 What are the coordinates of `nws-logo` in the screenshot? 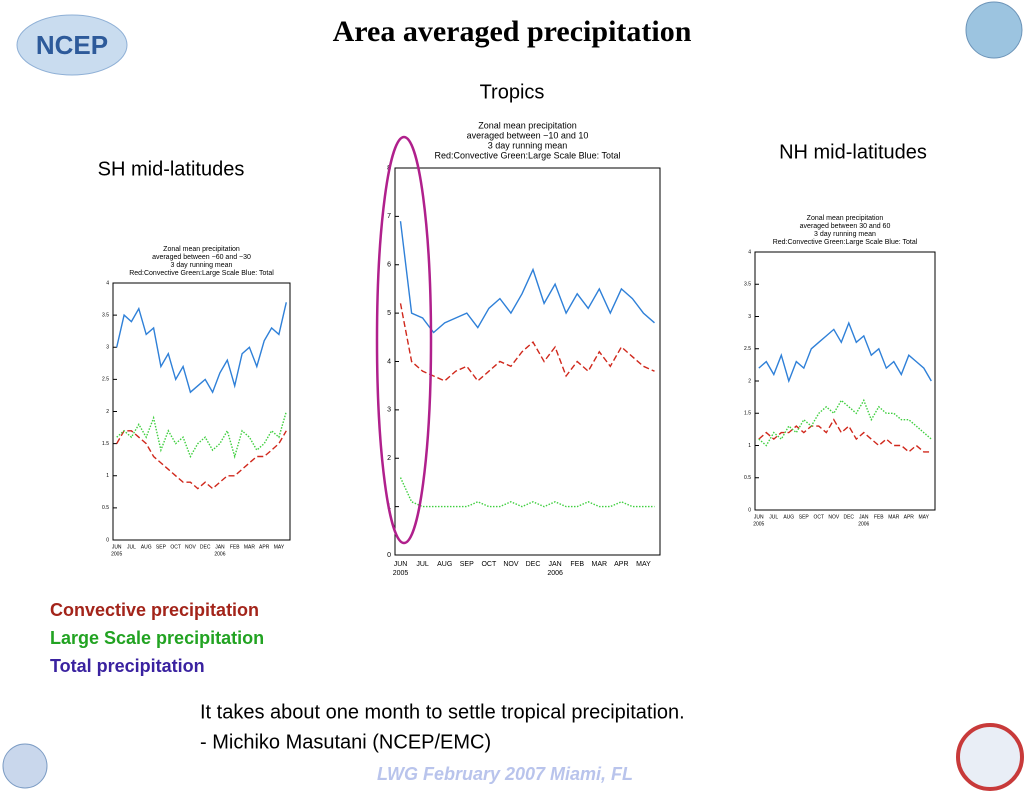 It's located at (990, 757).